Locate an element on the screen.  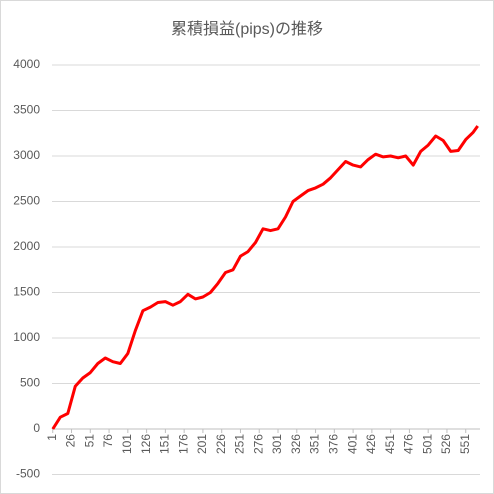
x-tick-label: 151 is located at coordinates (165, 444).